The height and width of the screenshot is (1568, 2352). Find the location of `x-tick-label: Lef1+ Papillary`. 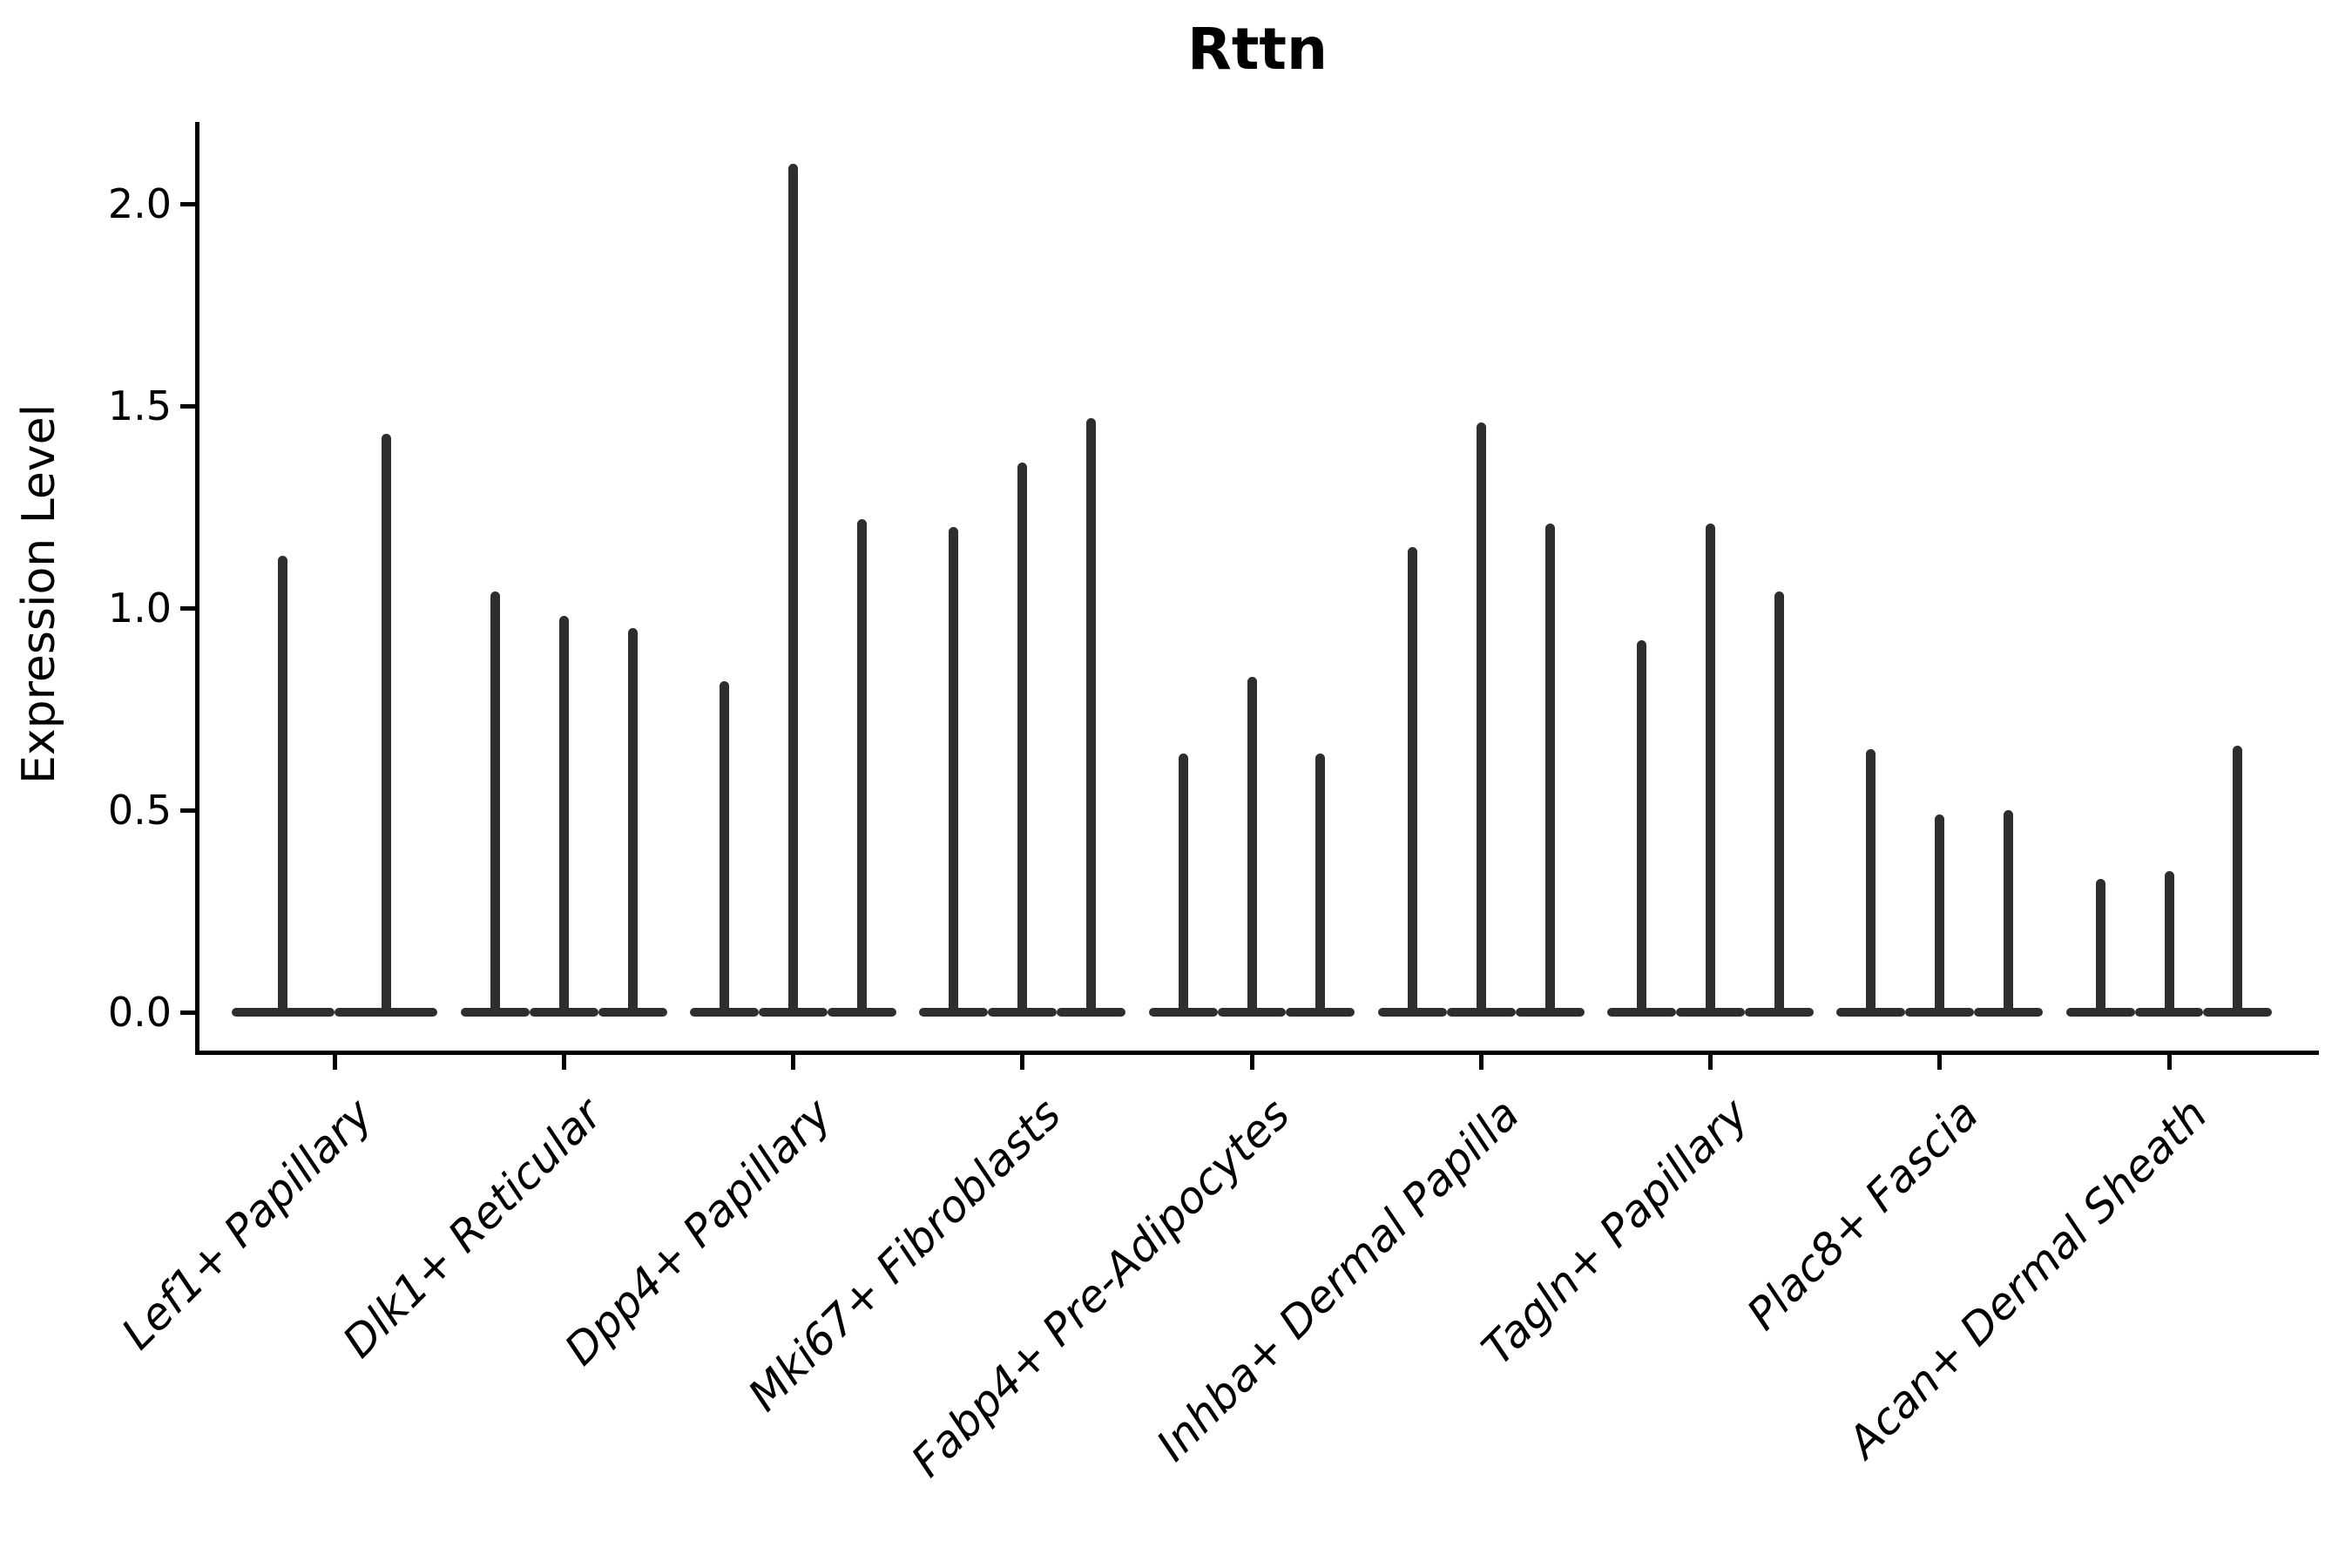

x-tick-label: Lef1+ Papillary is located at coordinates (247, 1224).